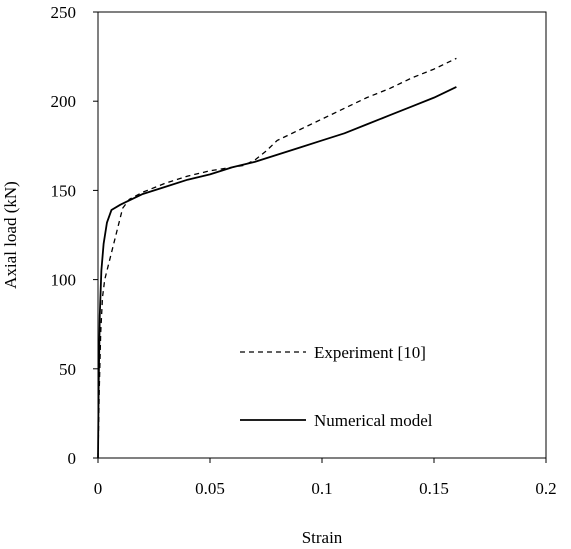 This screenshot has width=571, height=549. What do you see at coordinates (322, 537) in the screenshot?
I see `x-axis-title: Strain` at bounding box center [322, 537].